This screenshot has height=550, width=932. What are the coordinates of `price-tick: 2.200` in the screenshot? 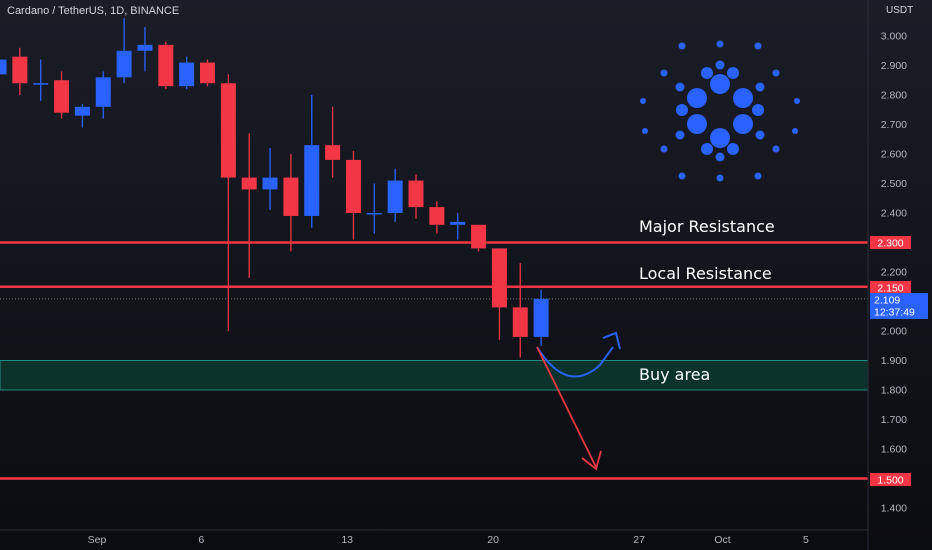 It's located at (894, 273).